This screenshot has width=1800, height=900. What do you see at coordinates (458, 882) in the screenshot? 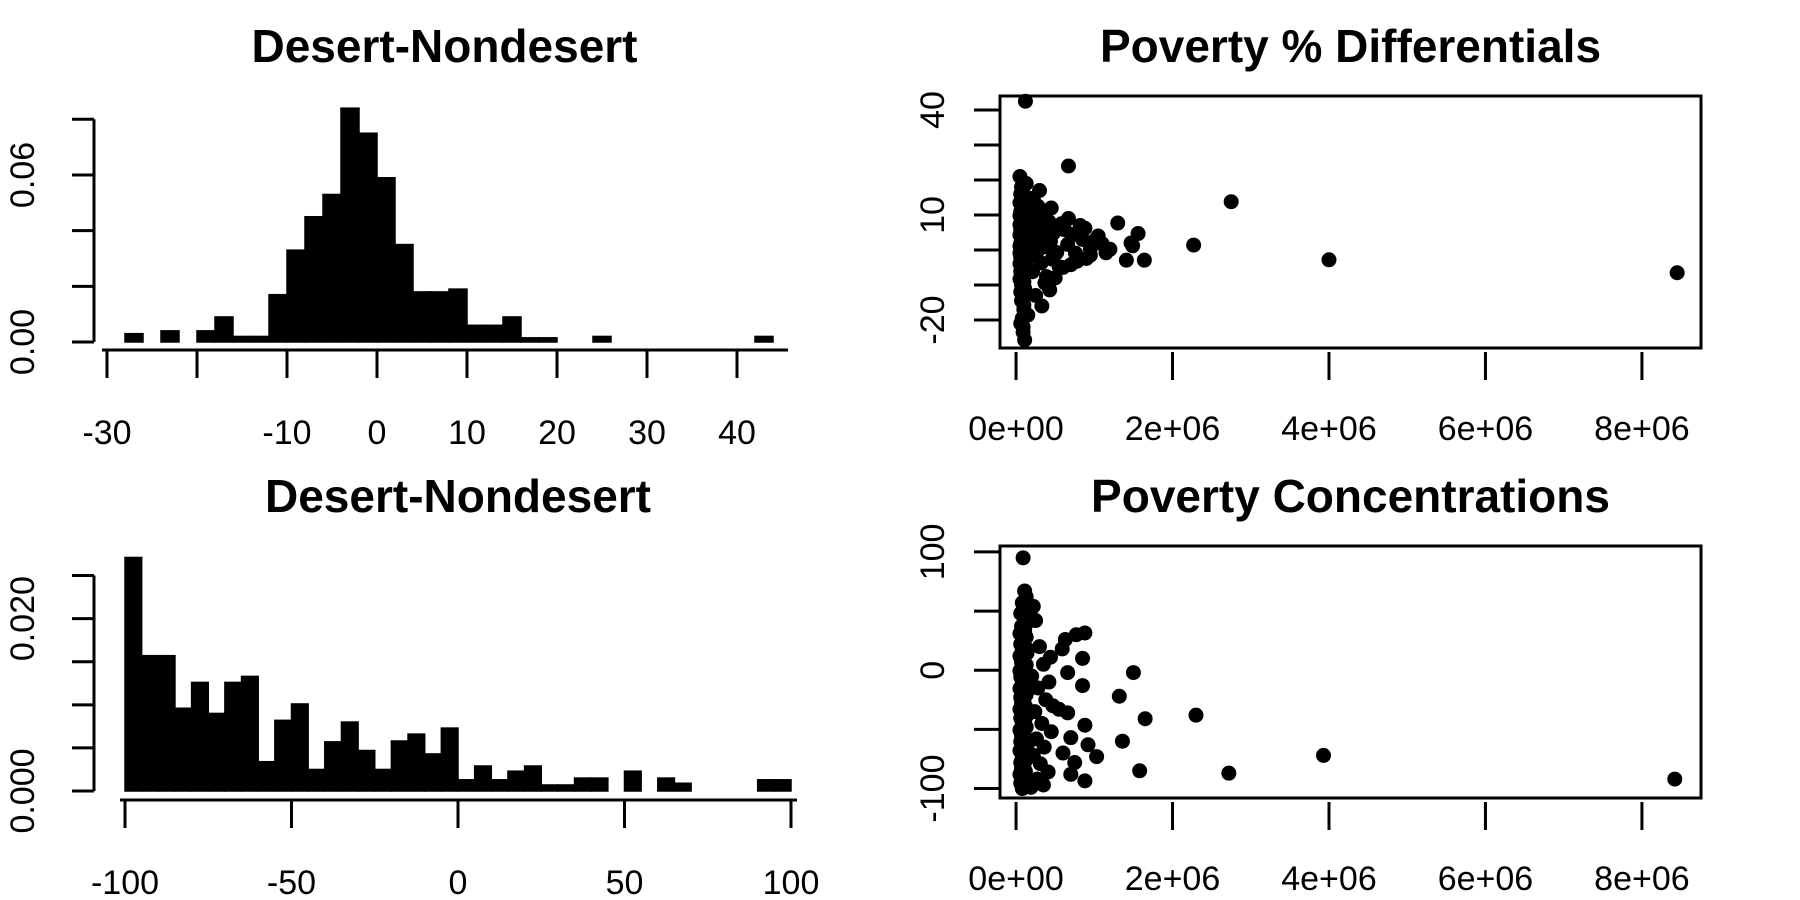
I see `x-tick-label: 0` at bounding box center [458, 882].